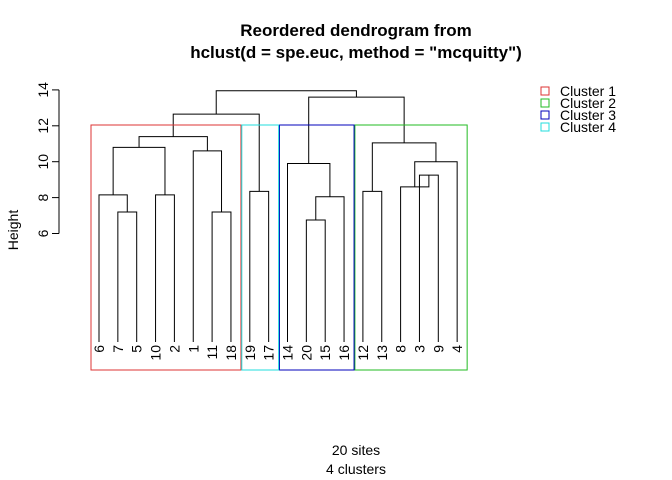 This screenshot has height=480, width=672. Describe the element at coordinates (13, 230) in the screenshot. I see `y-axis-label: Height` at that location.